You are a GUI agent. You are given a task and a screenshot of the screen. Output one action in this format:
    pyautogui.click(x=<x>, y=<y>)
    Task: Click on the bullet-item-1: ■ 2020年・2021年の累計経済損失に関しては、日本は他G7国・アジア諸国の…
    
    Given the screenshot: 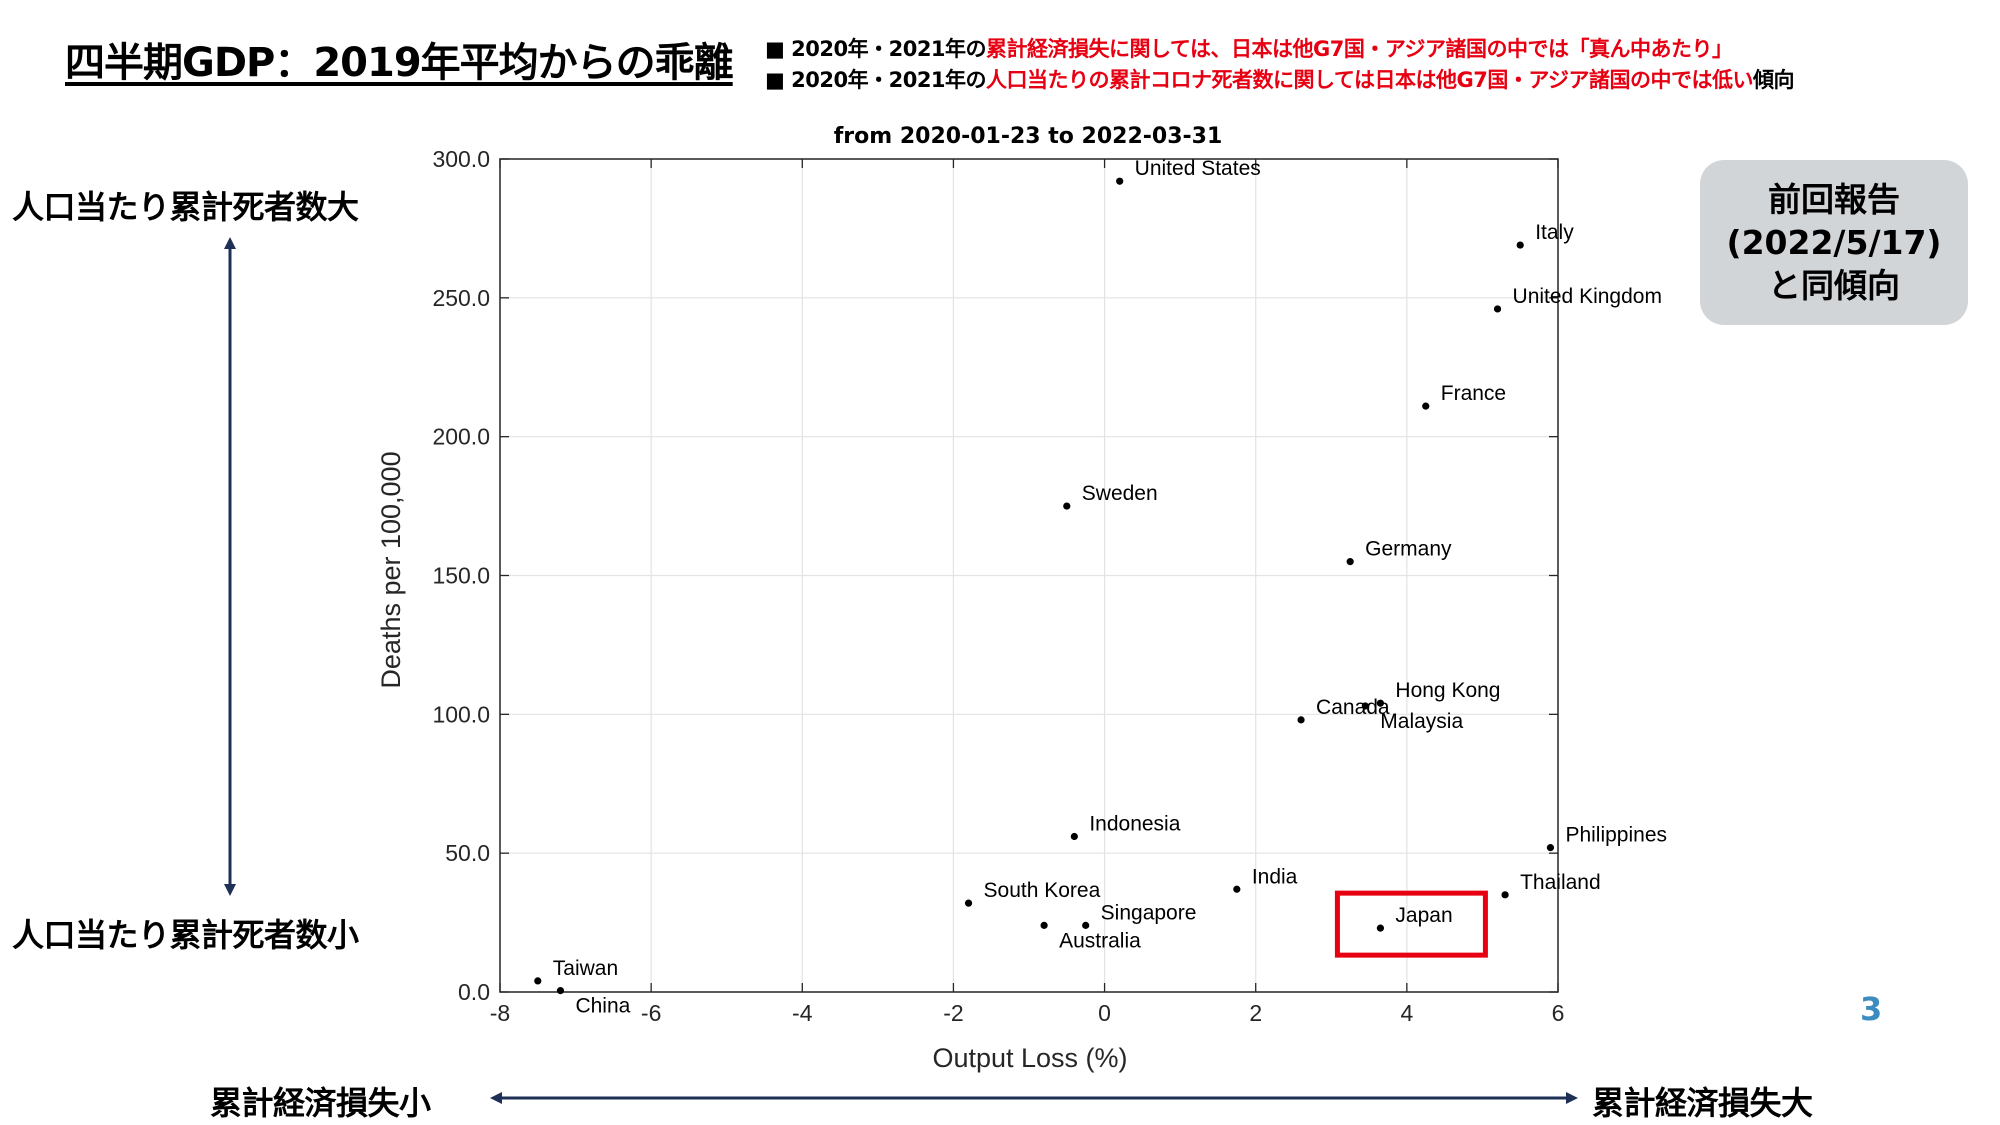 What is the action you would take?
    pyautogui.click(x=1279, y=49)
    